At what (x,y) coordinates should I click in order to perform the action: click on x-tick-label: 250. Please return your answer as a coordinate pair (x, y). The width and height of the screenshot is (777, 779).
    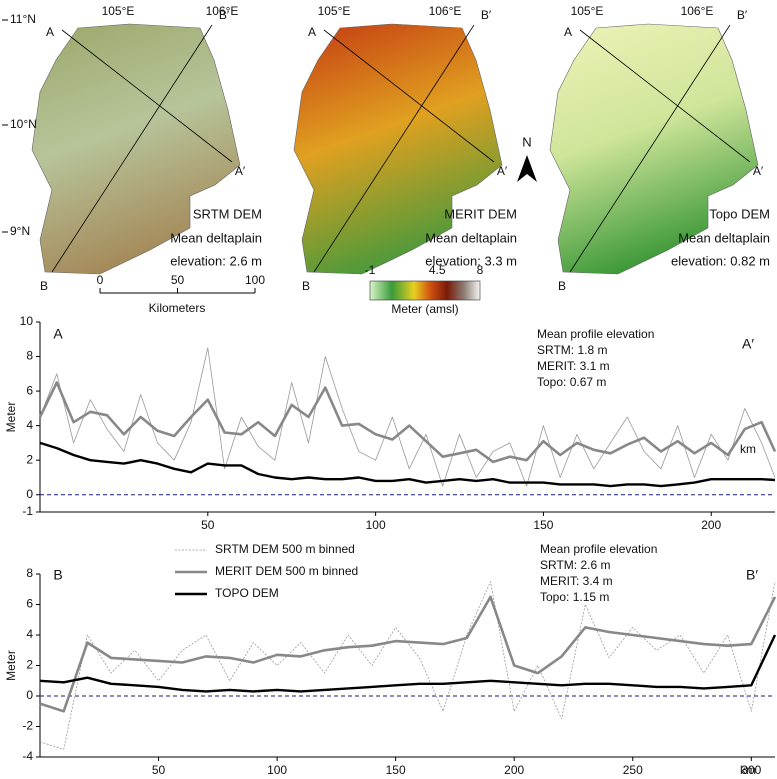
    Looking at the image, I should click on (633, 770).